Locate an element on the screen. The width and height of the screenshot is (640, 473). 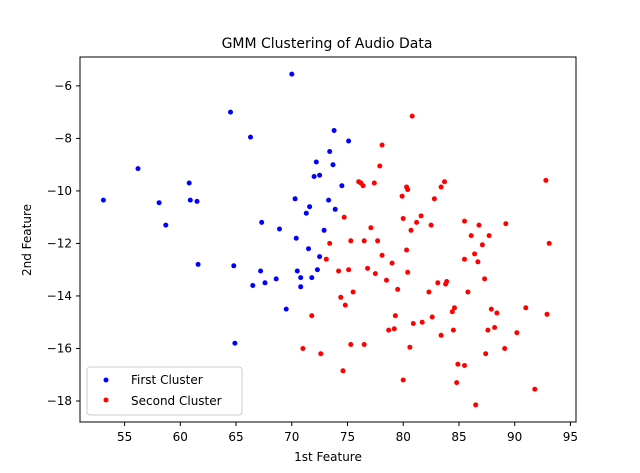
x-tick-label: 65 is located at coordinates (235, 437).